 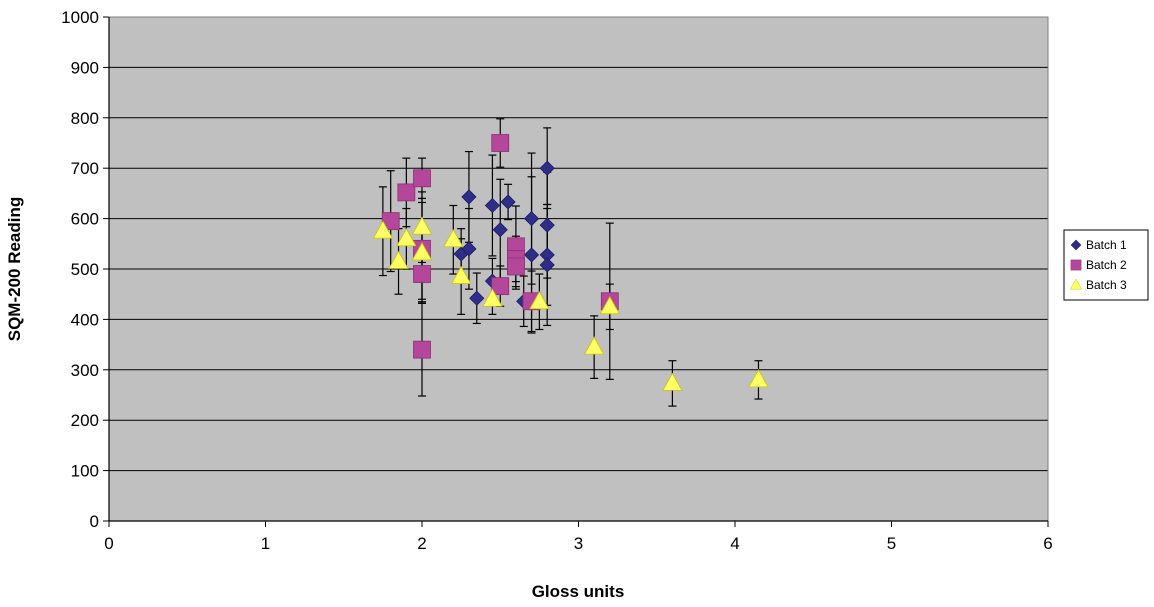 What do you see at coordinates (108, 543) in the screenshot?
I see `x-tick-label: 0` at bounding box center [108, 543].